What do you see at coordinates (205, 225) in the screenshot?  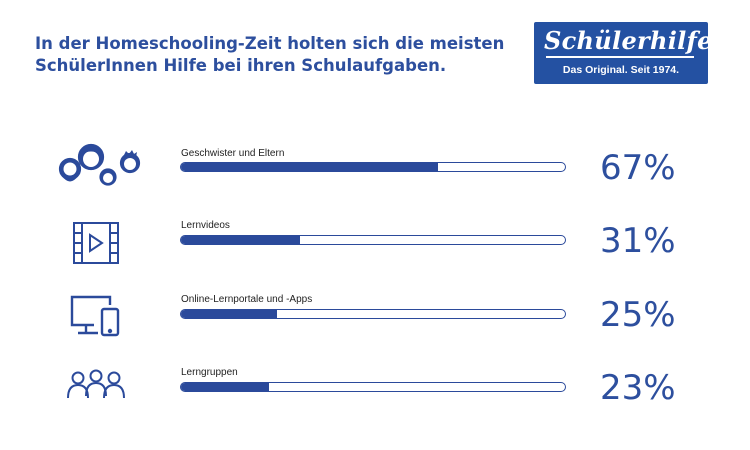 I see `bar-label: Lernvideos` at bounding box center [205, 225].